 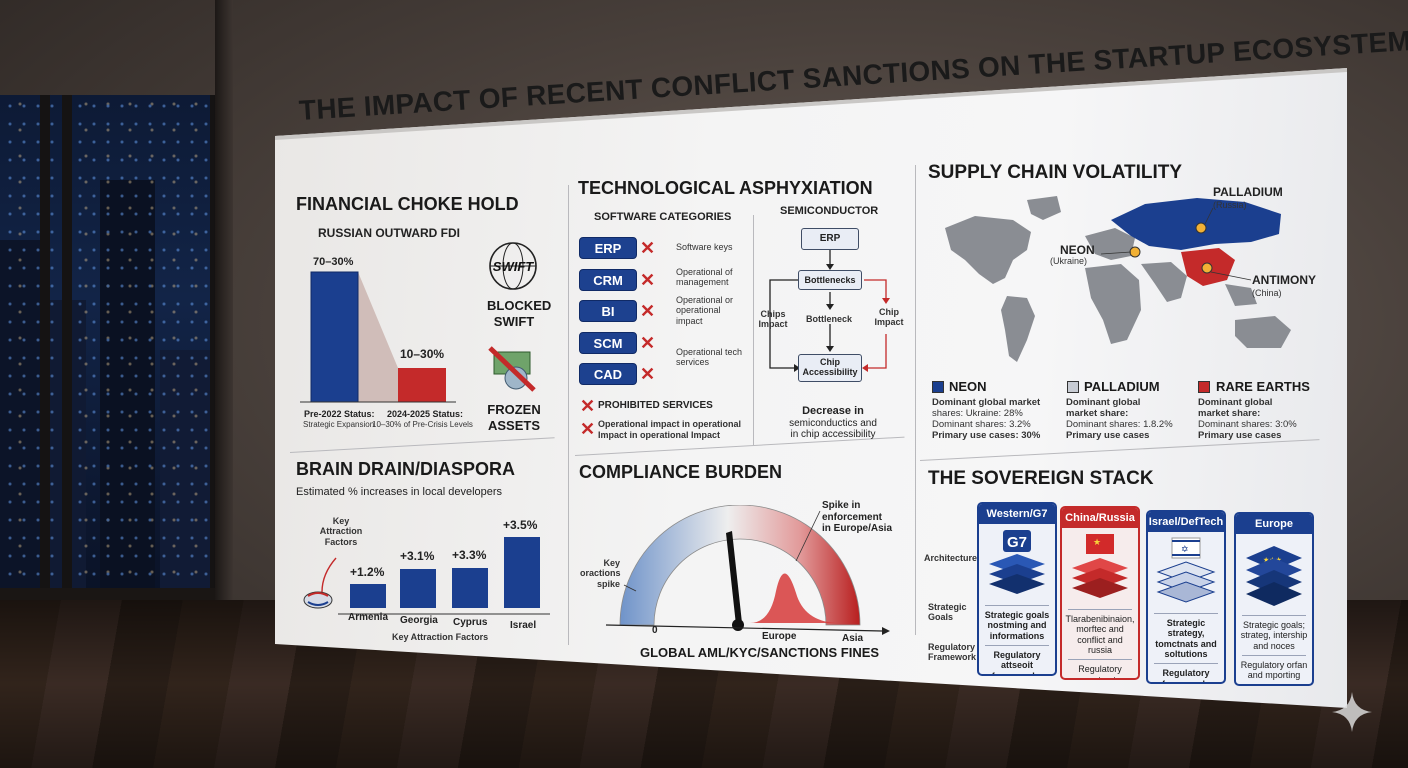 What do you see at coordinates (1201, 228) in the screenshot?
I see `palladium-marker` at bounding box center [1201, 228].